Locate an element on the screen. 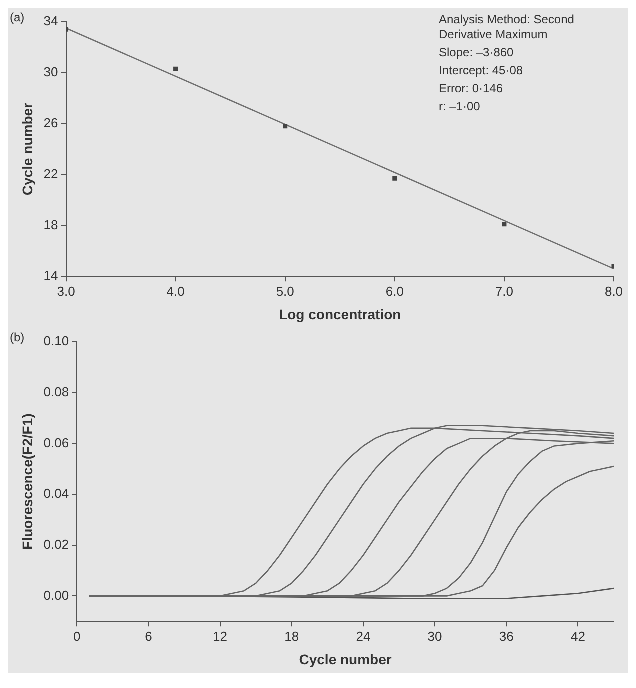 The width and height of the screenshot is (636, 688). x-tick-label: 36 is located at coordinates (506, 636).